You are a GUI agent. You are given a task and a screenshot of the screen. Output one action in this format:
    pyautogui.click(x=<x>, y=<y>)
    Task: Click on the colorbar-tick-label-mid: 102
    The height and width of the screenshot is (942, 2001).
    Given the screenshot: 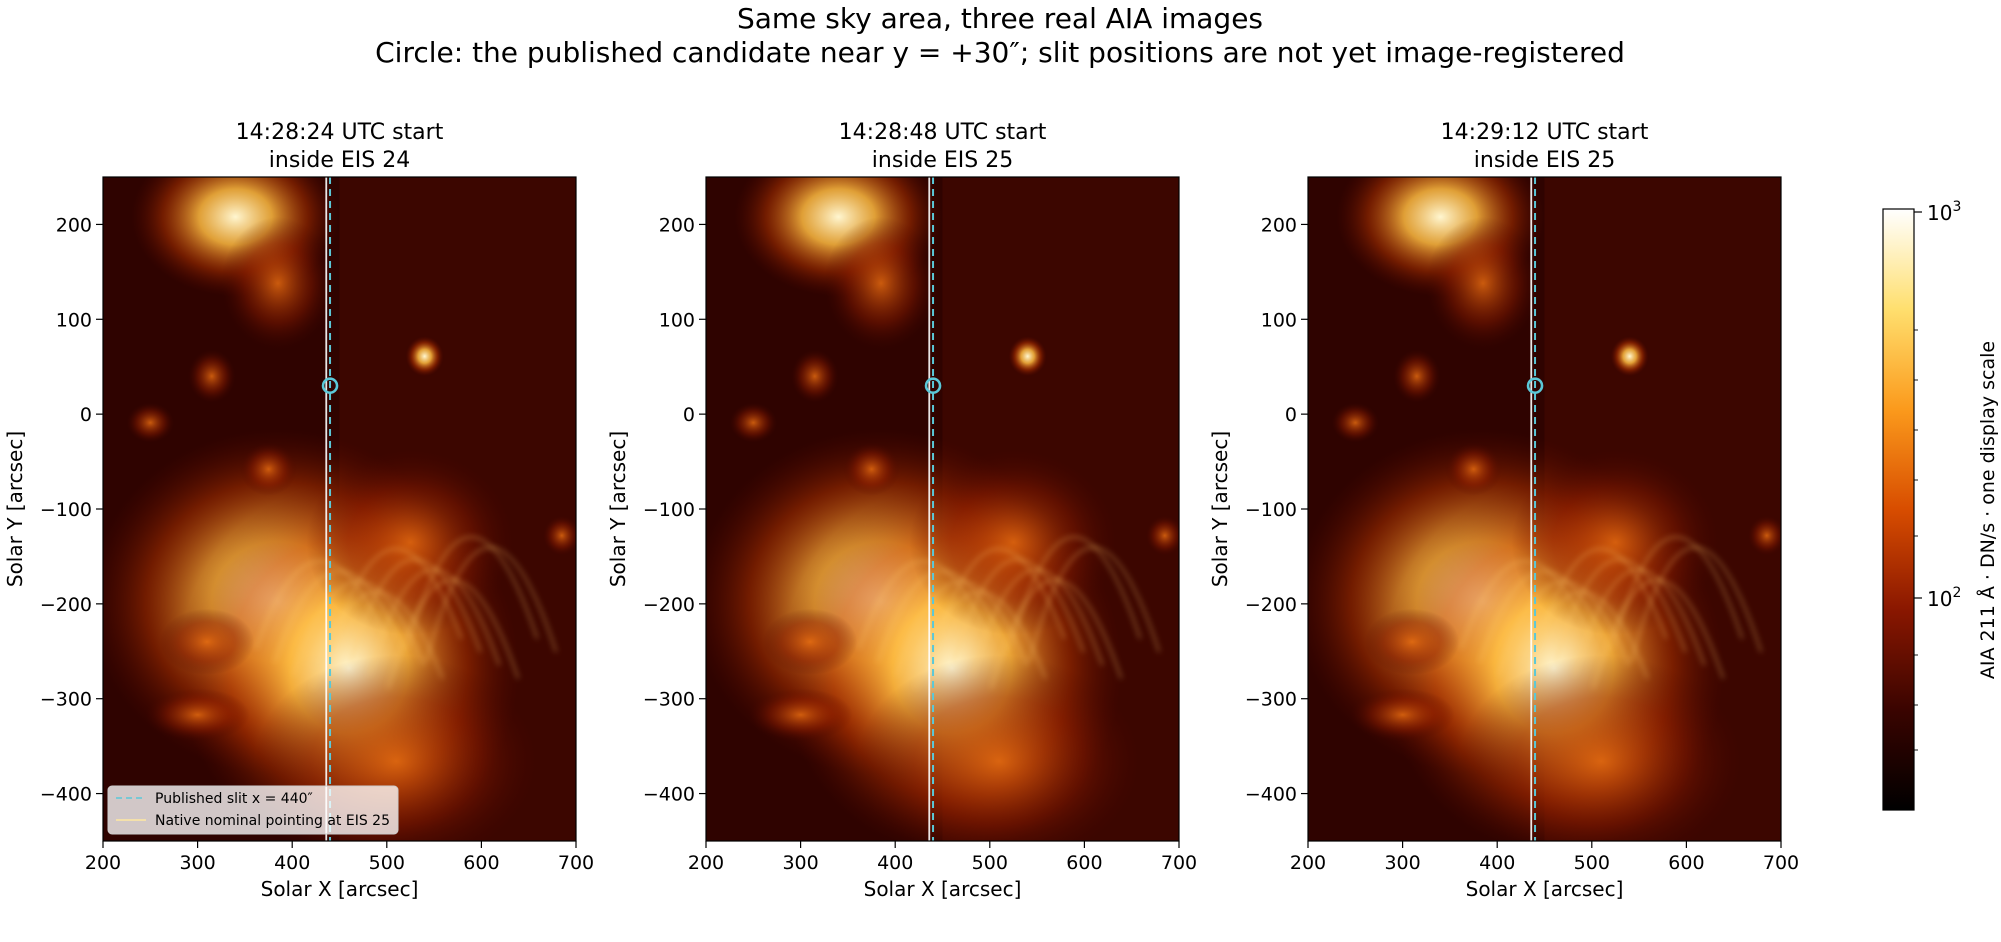 What is the action you would take?
    pyautogui.click(x=1944, y=598)
    